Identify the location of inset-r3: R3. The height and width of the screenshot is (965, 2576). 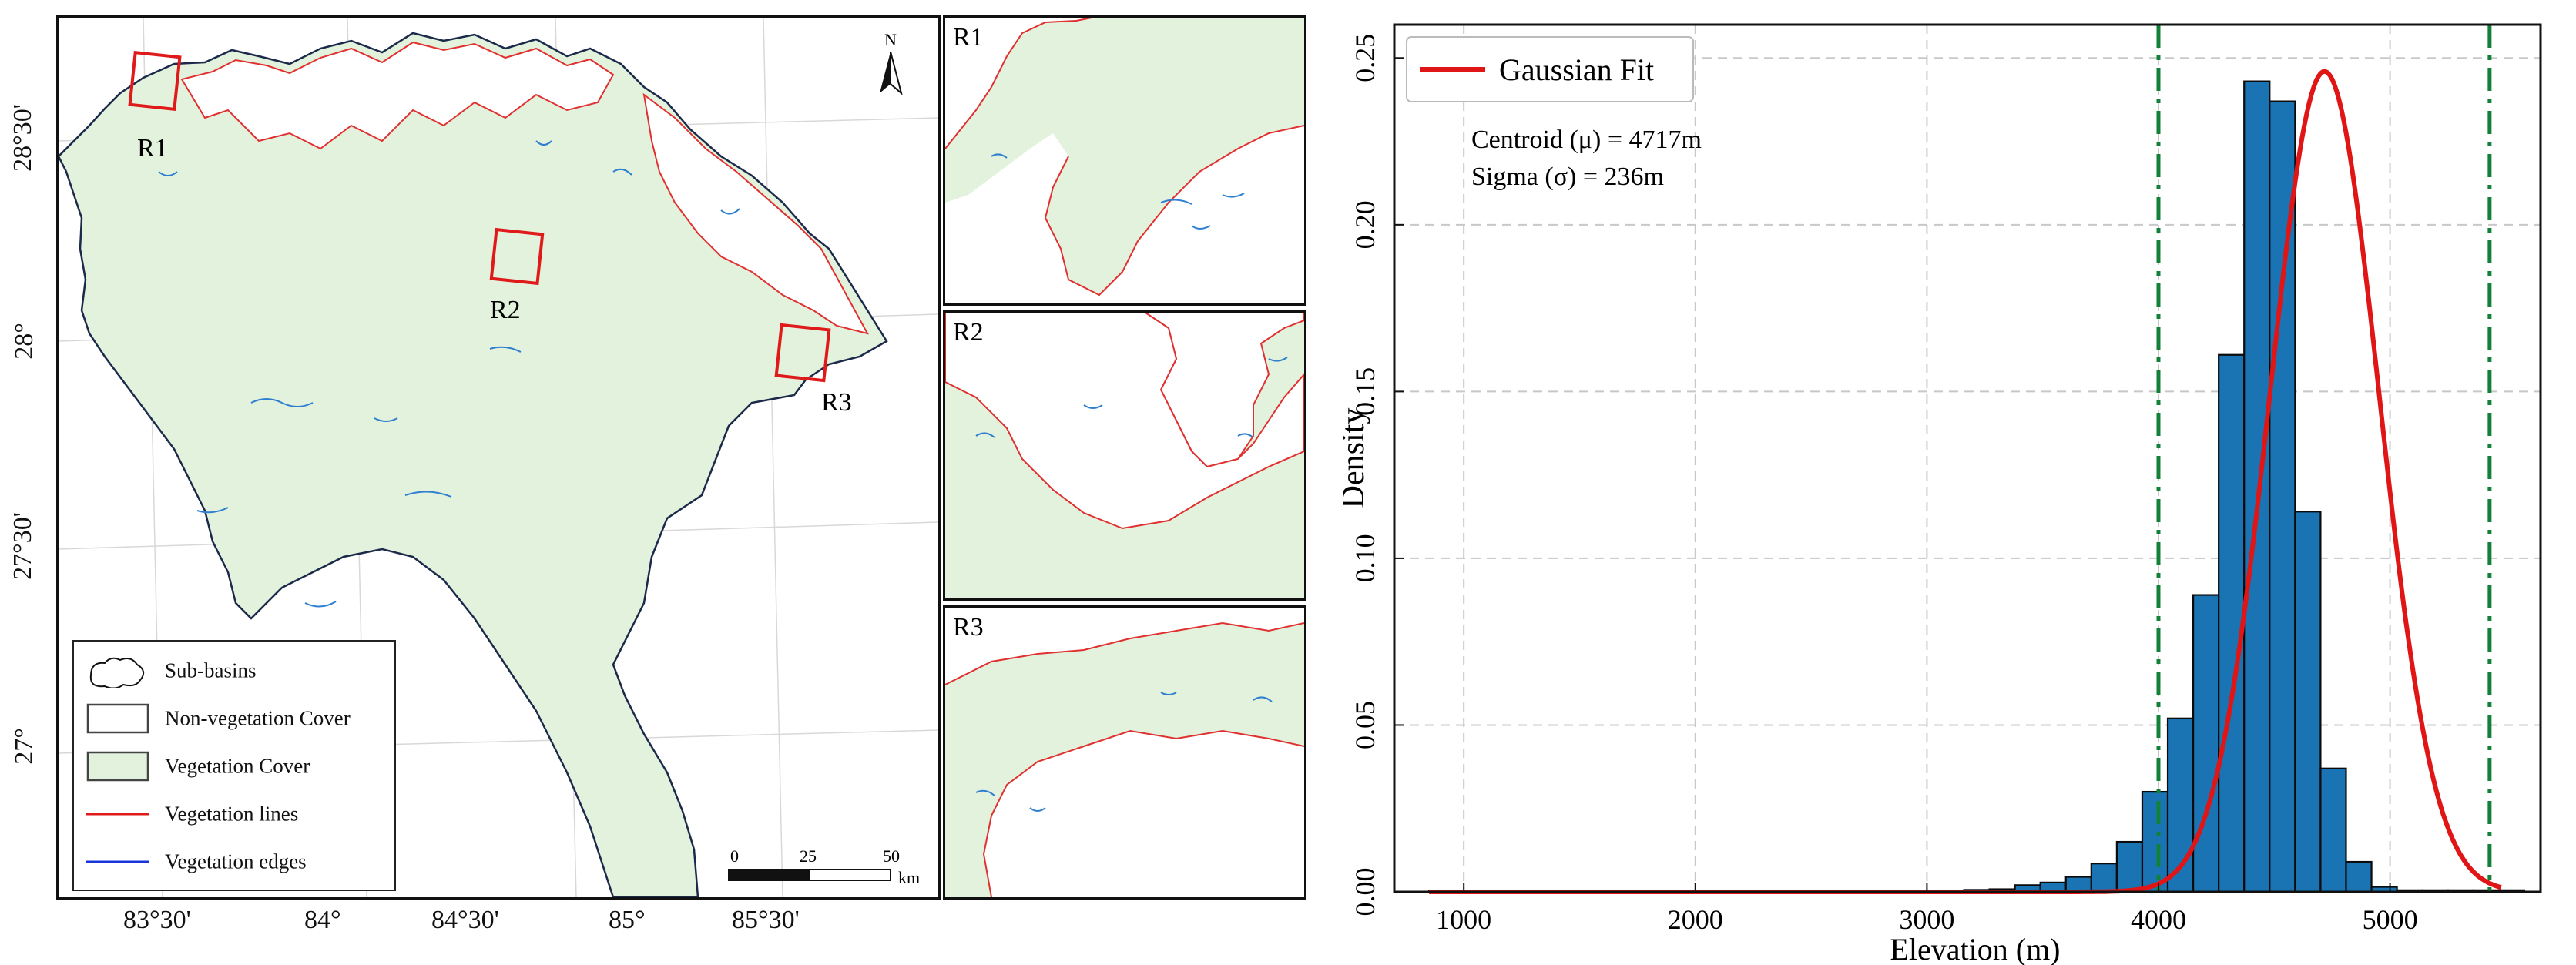
(1124, 752).